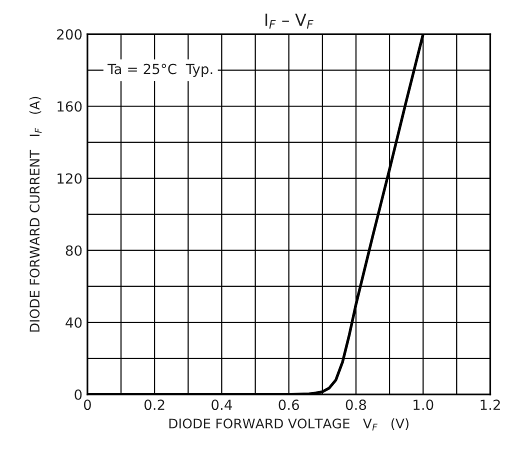 The width and height of the screenshot is (530, 456). I want to click on y-tick-label: 120, so click(70, 178).